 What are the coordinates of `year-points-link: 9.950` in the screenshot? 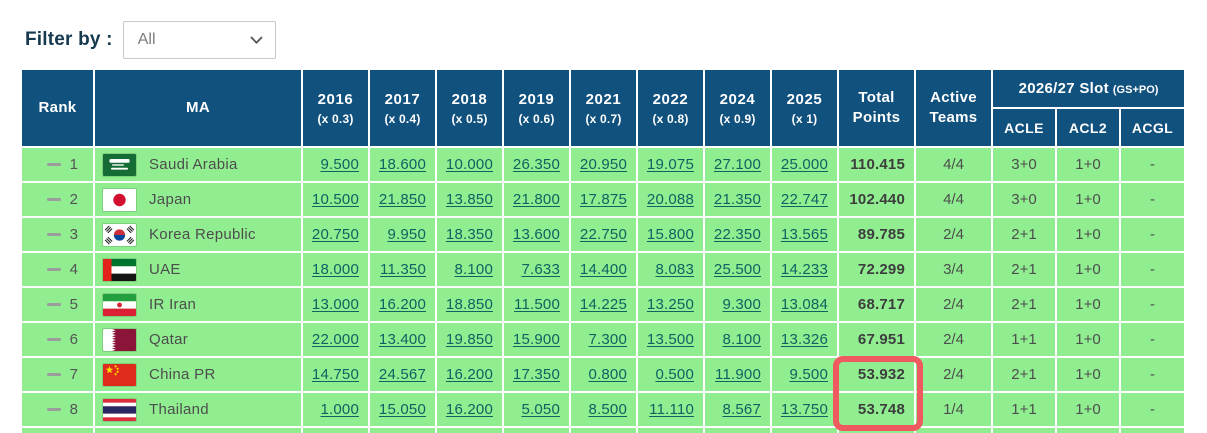 It's located at (406, 234).